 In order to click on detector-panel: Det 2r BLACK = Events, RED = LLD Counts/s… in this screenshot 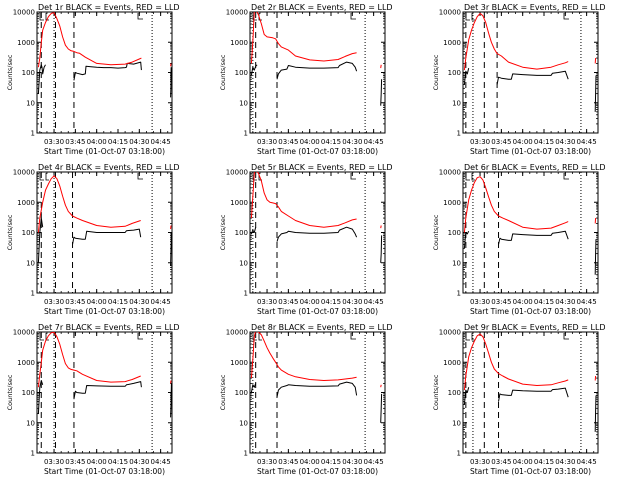, I will do `click(306, 79)`.